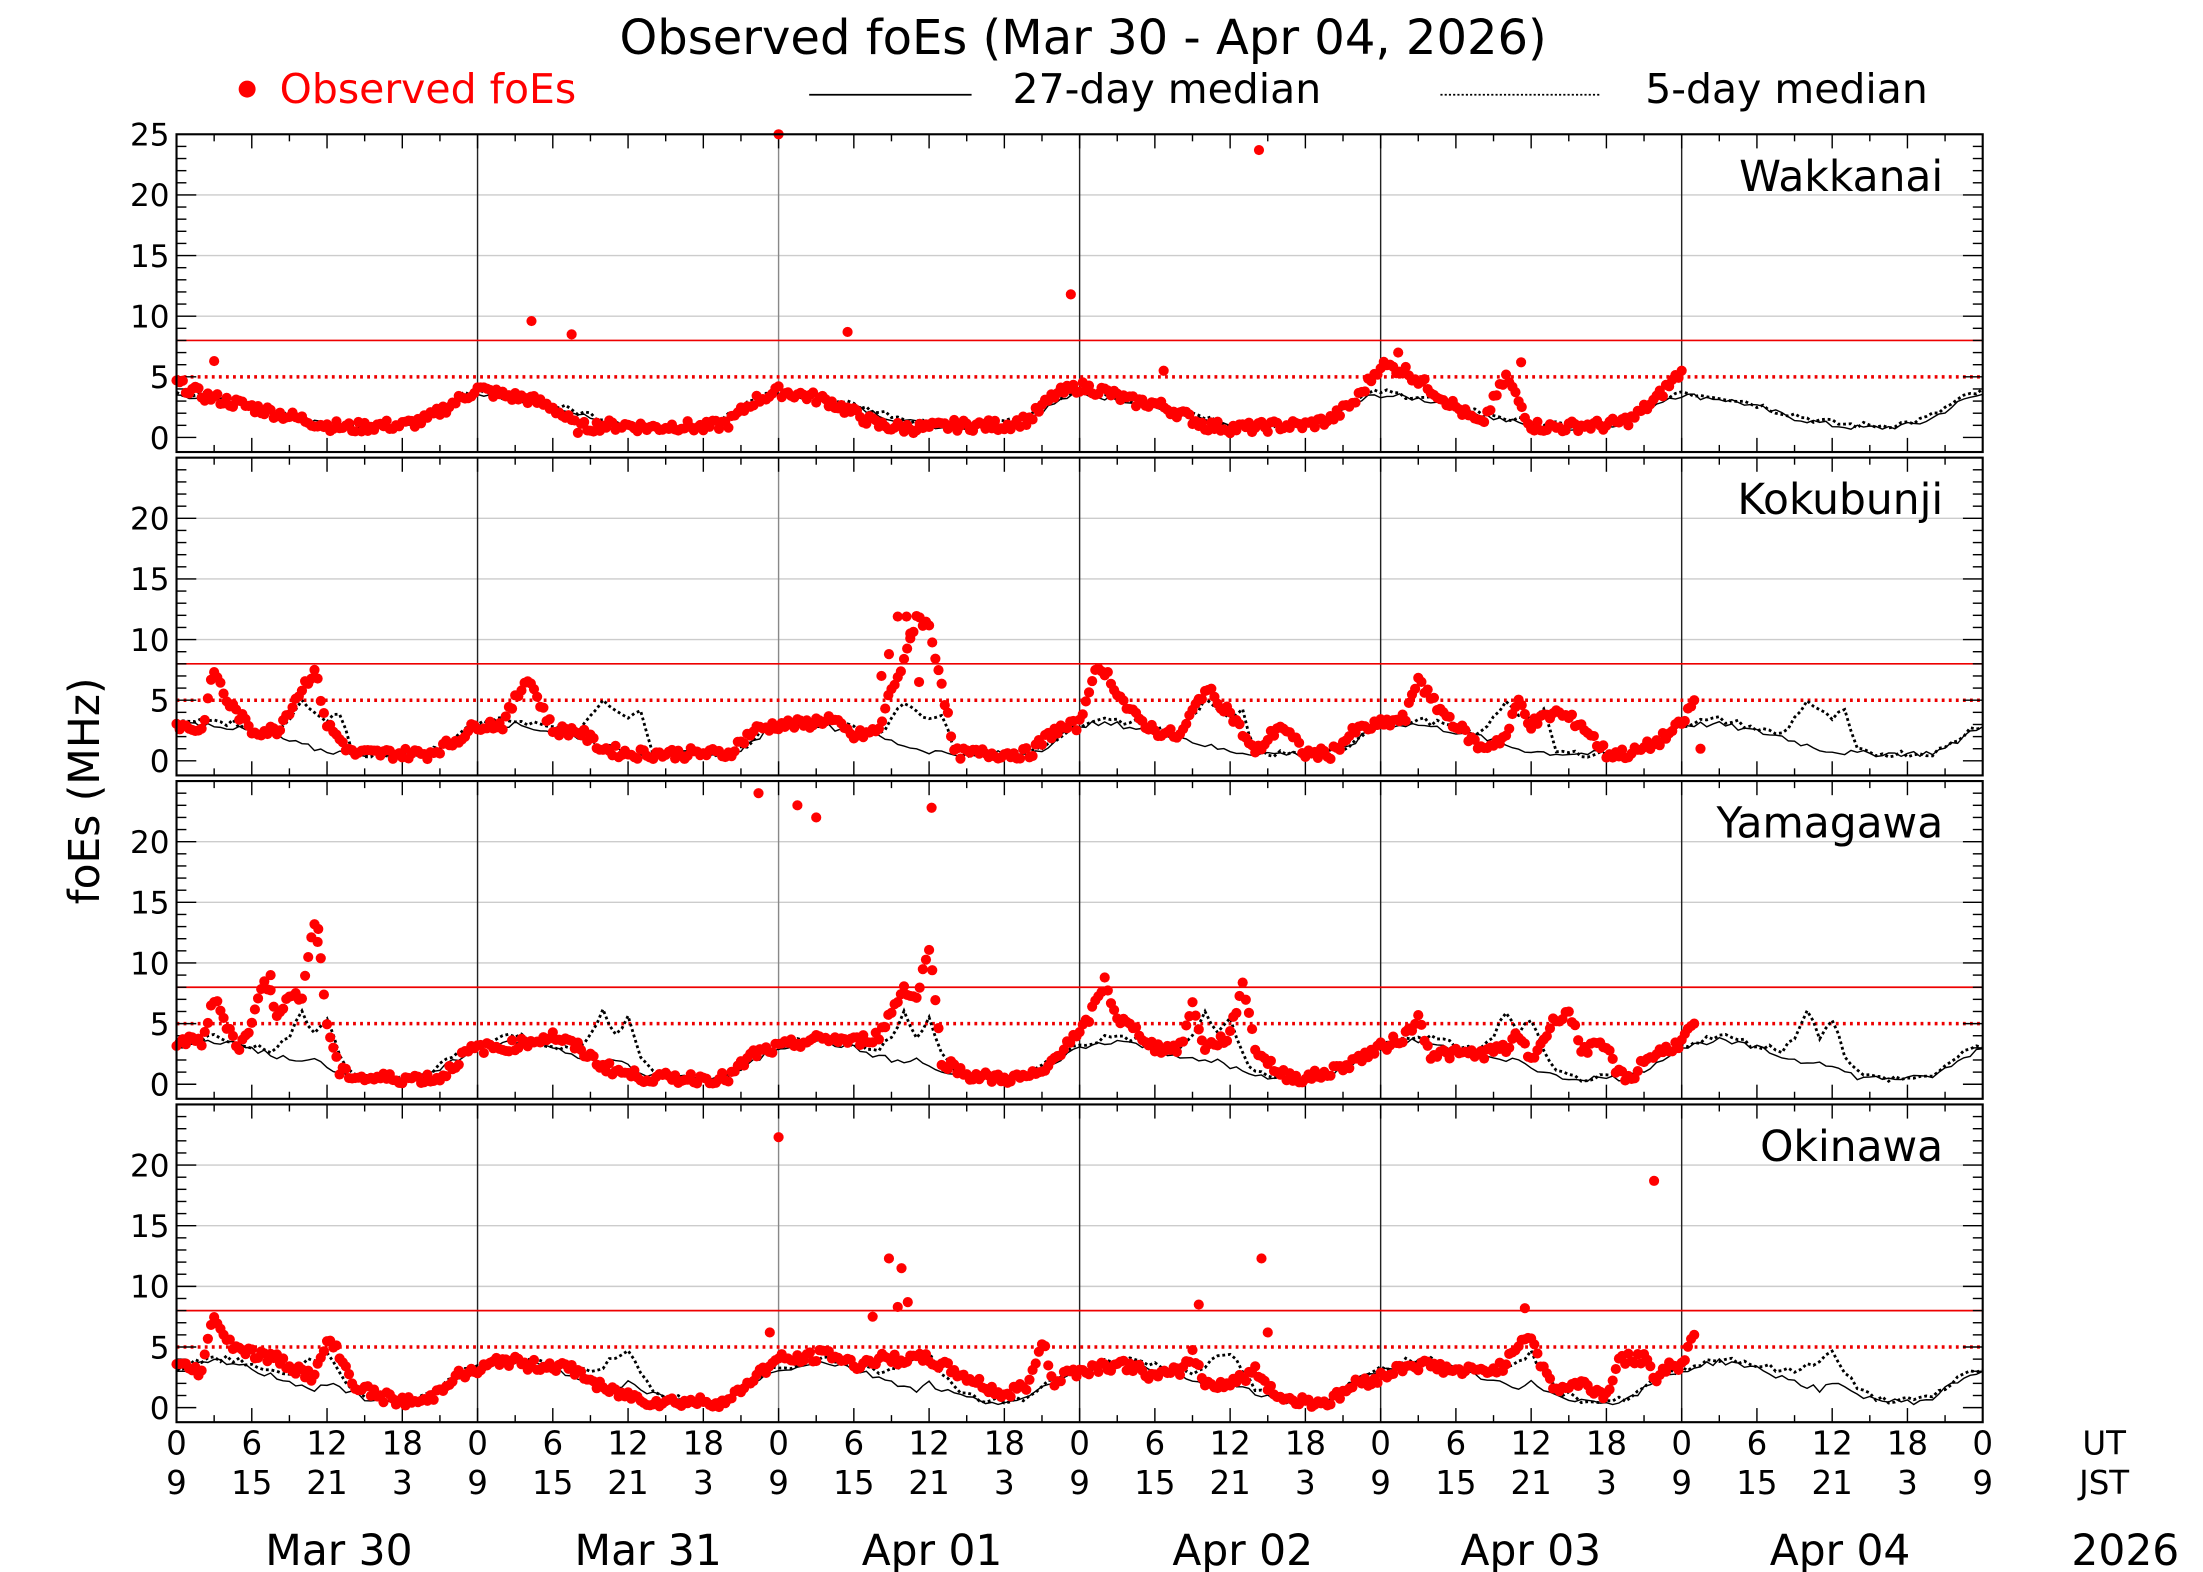 This screenshot has height=1572, width=2203. Describe the element at coordinates (150, 964) in the screenshot. I see `y-tick-label: 10` at that location.